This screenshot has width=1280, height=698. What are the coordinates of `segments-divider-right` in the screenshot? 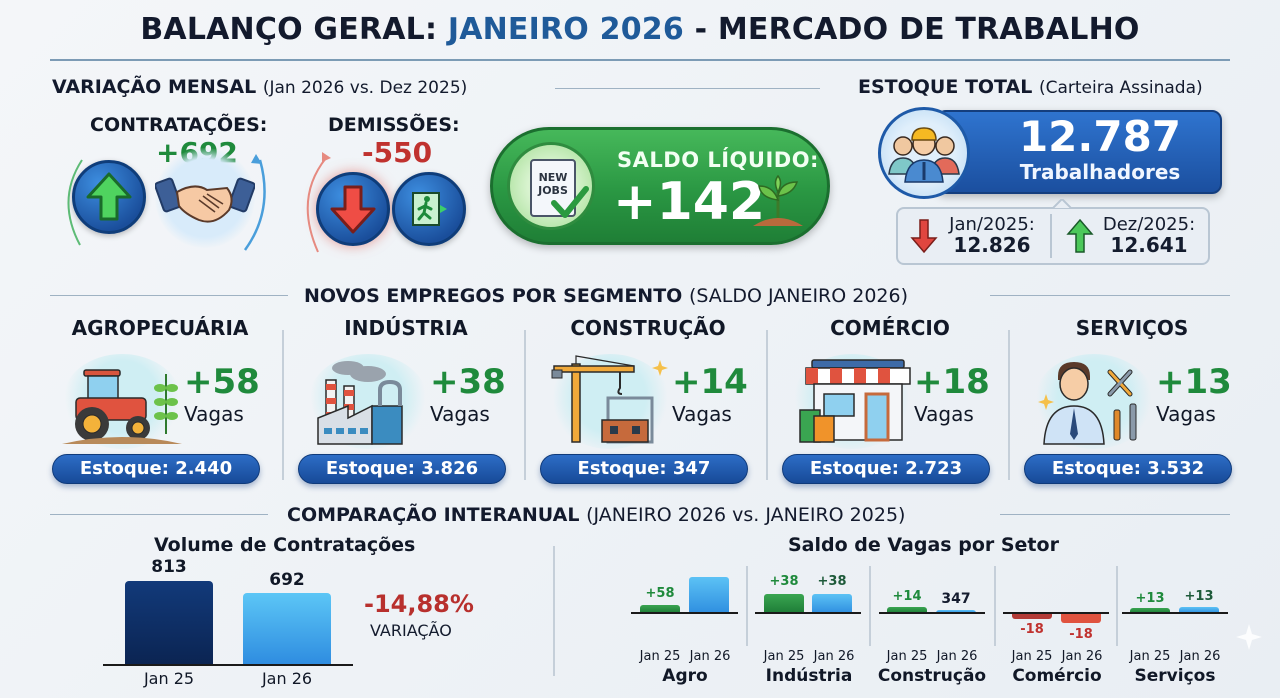 It's located at (1110, 295).